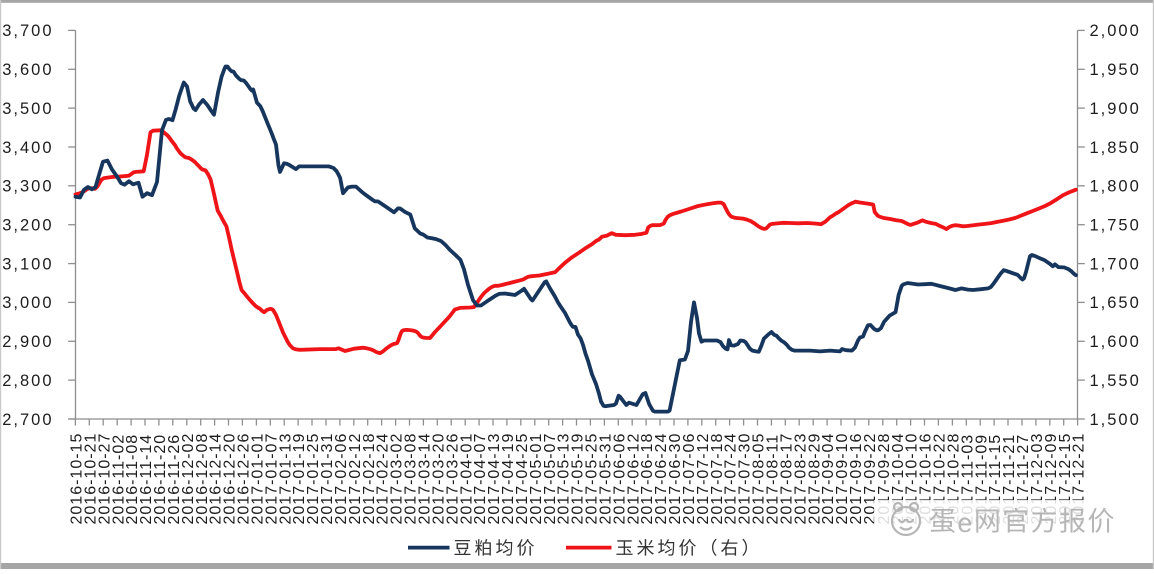 Image resolution: width=1154 pixels, height=574 pixels. Describe the element at coordinates (647, 479) in the screenshot. I see `svg-text: 2017-06-18` at that location.